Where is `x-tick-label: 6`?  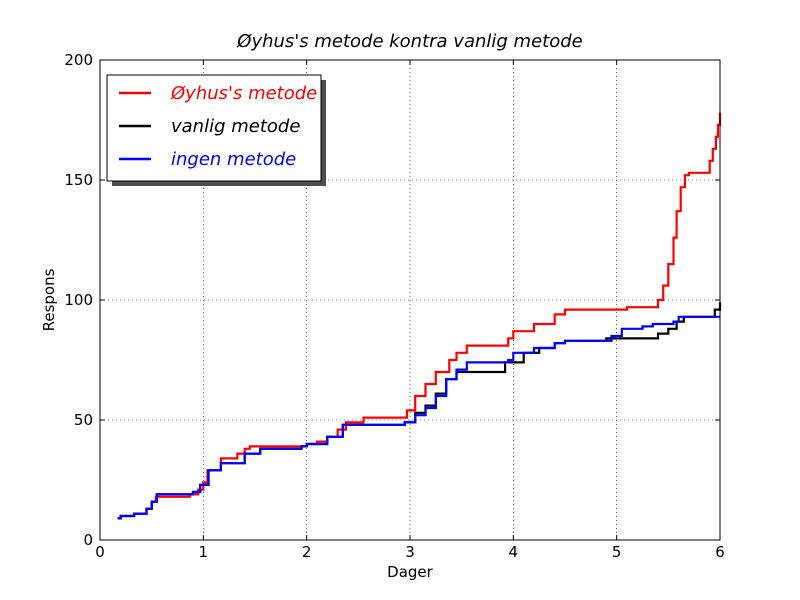 x-tick-label: 6 is located at coordinates (720, 552).